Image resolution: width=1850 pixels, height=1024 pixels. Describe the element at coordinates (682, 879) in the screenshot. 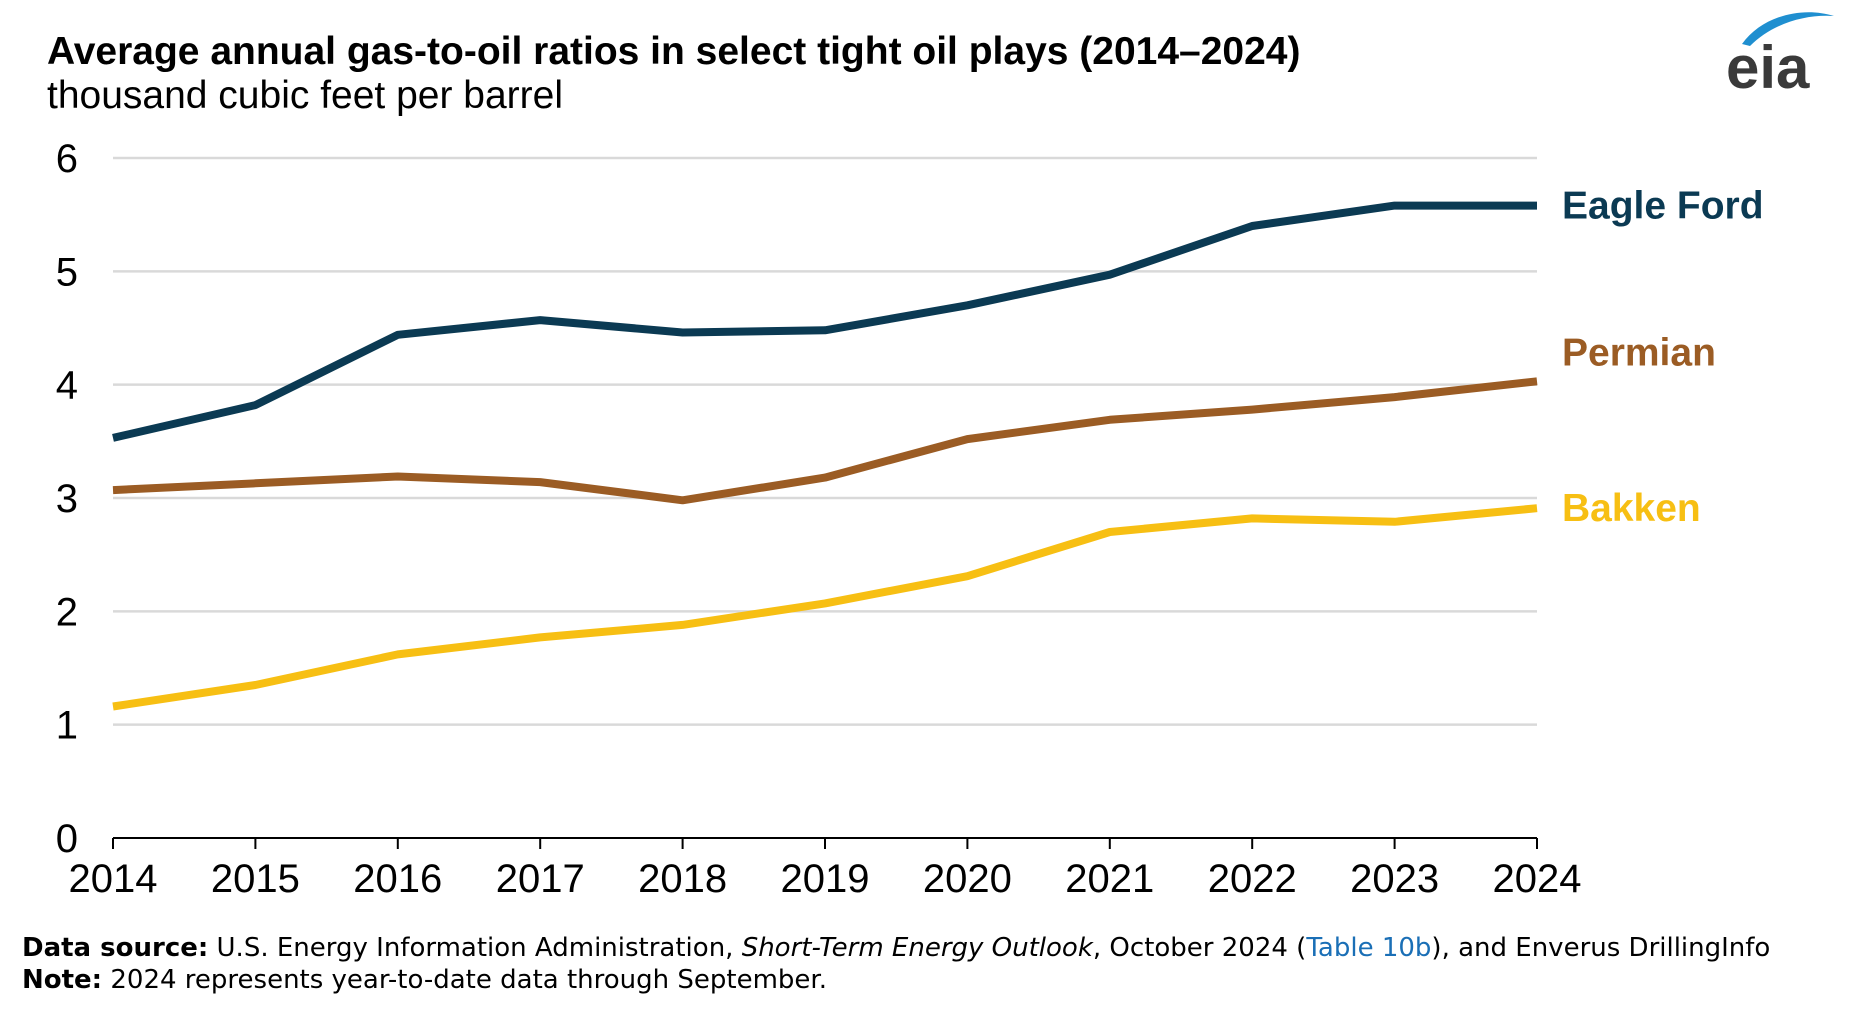

I see `x-tick-label: 2018` at that location.